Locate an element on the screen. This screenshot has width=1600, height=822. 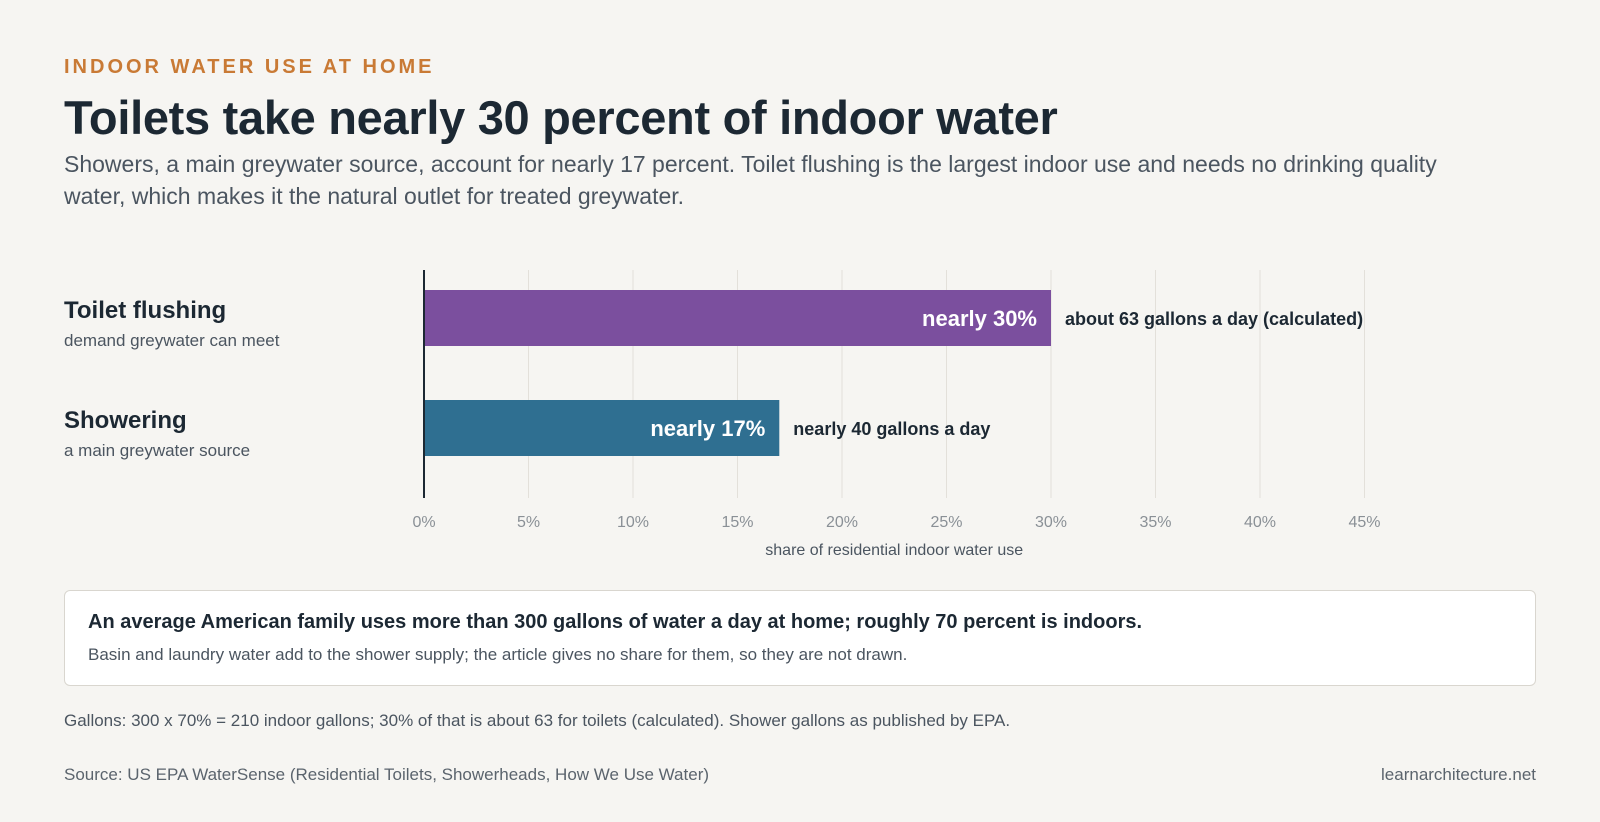
site-credit: learnarchitecture.net is located at coordinates (1458, 774).